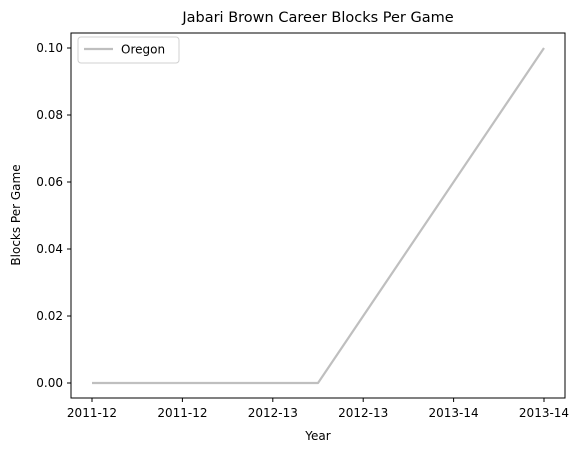  What do you see at coordinates (49, 48) in the screenshot?
I see `y-tick-label: 0.10` at bounding box center [49, 48].